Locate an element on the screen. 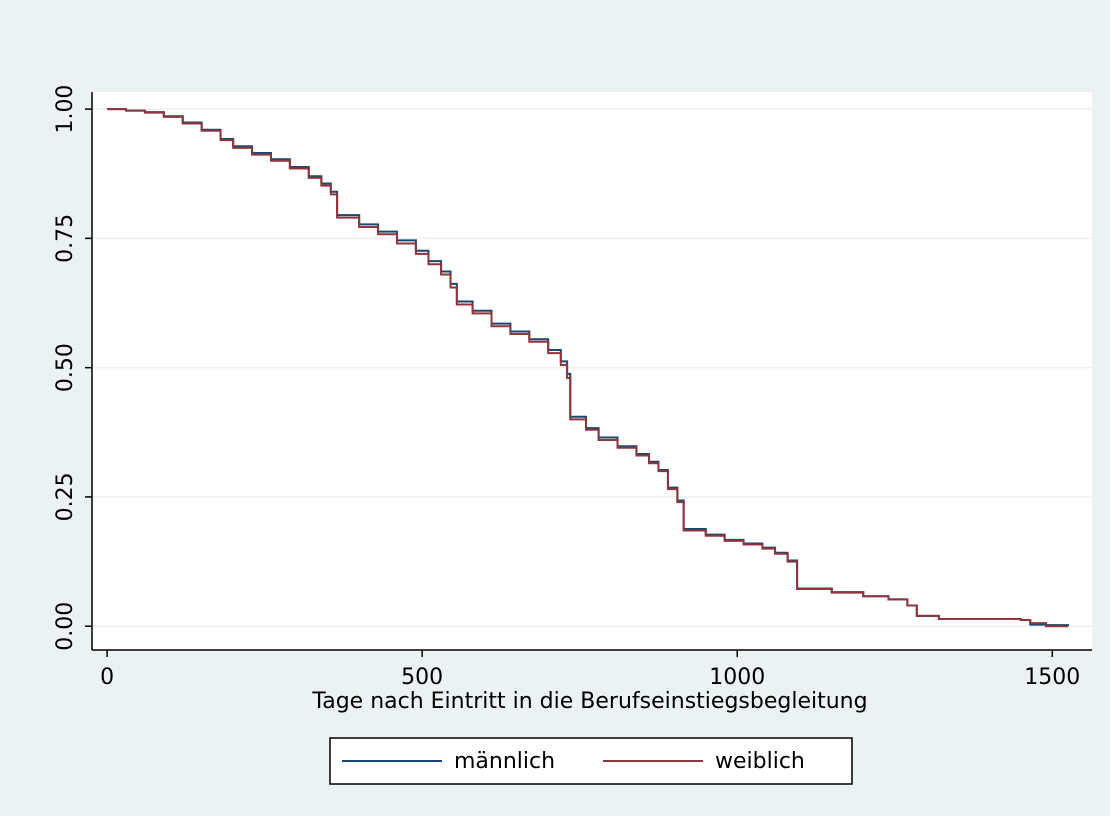  y-tick-label: 1.00 is located at coordinates (65, 109).